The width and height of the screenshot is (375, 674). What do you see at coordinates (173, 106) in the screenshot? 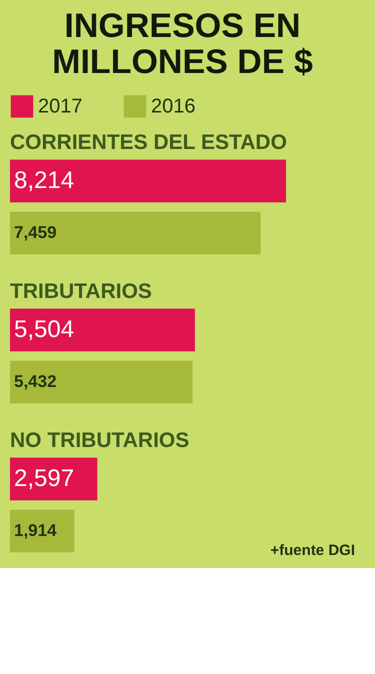
I see `legend-label: 2016` at bounding box center [173, 106].